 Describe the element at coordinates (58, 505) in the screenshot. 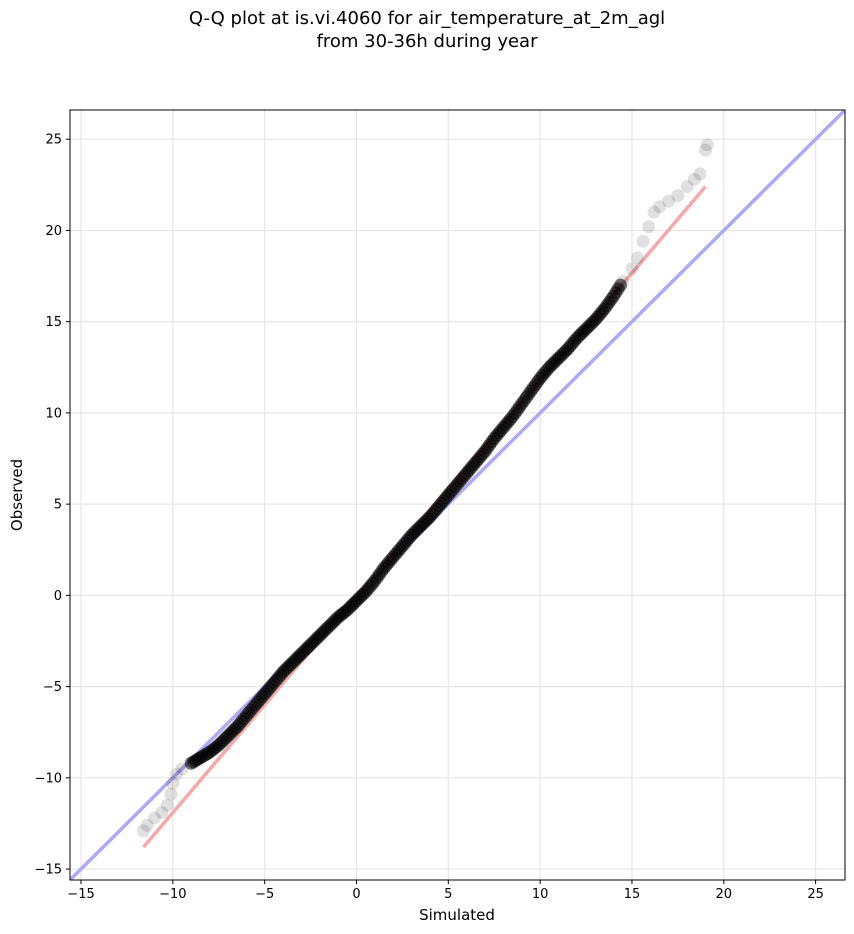

I see `y-tick-label: 5` at that location.